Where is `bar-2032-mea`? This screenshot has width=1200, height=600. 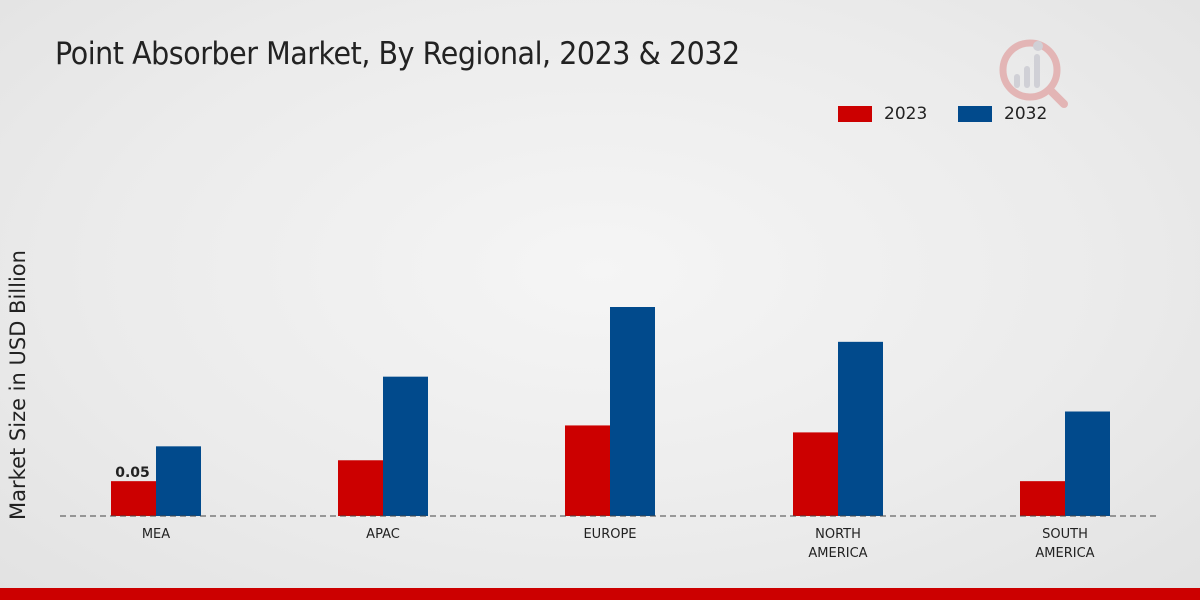
bar-2032-mea is located at coordinates (178, 481).